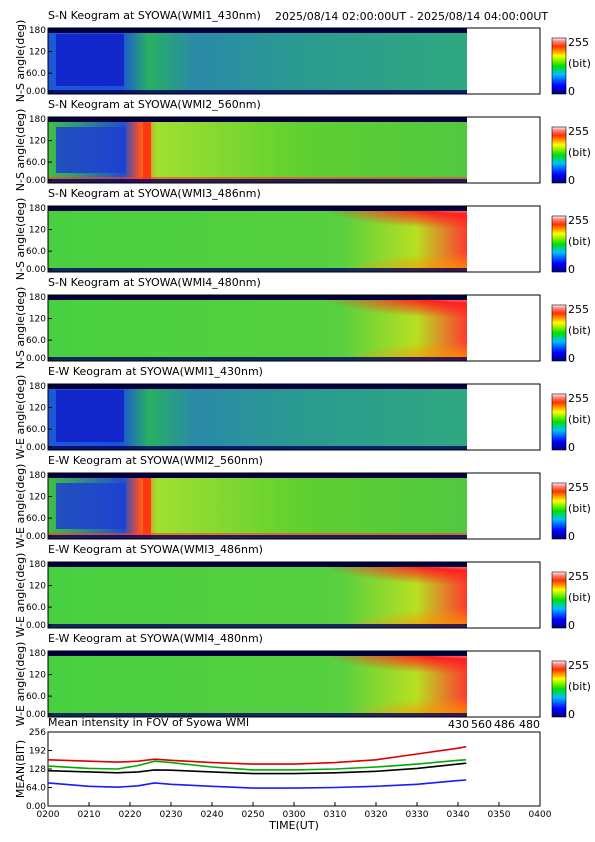 This screenshot has width=595, height=842. What do you see at coordinates (253, 815) in the screenshot?
I see `x-tick-label: 0250` at bounding box center [253, 815].